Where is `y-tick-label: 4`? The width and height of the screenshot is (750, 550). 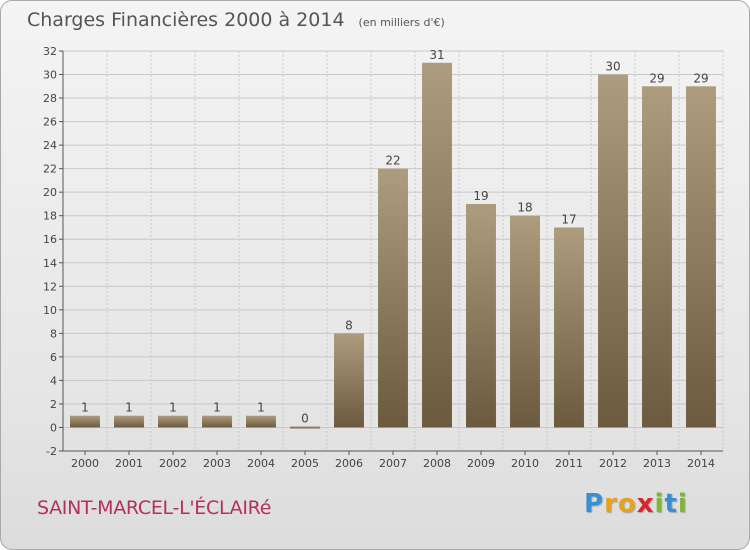
y-tick-label: 4 is located at coordinates (53, 380).